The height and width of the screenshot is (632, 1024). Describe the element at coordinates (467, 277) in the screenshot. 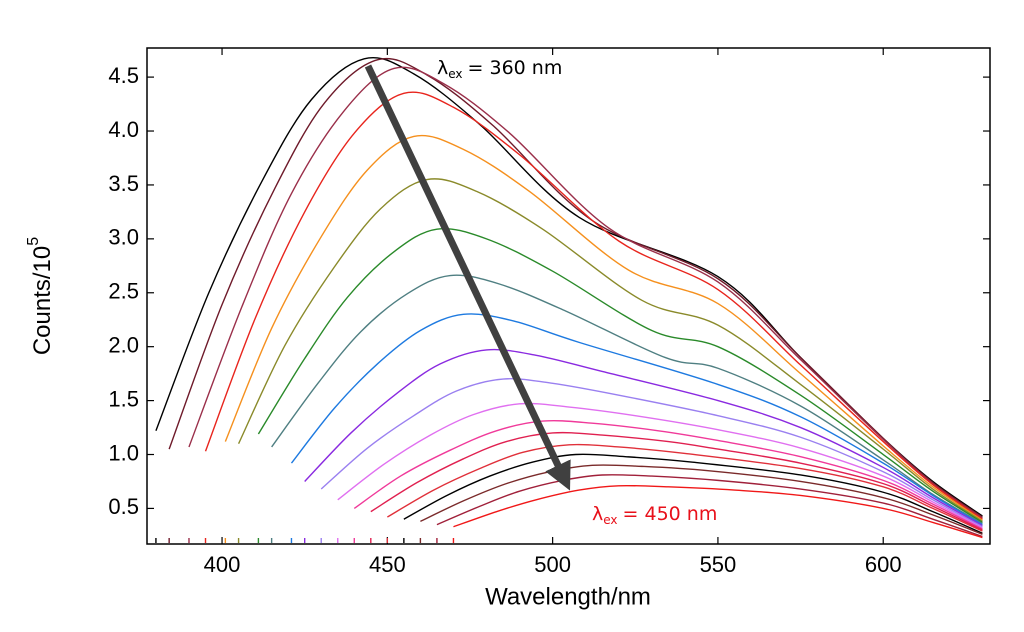

I see `trend-arrow` at that location.